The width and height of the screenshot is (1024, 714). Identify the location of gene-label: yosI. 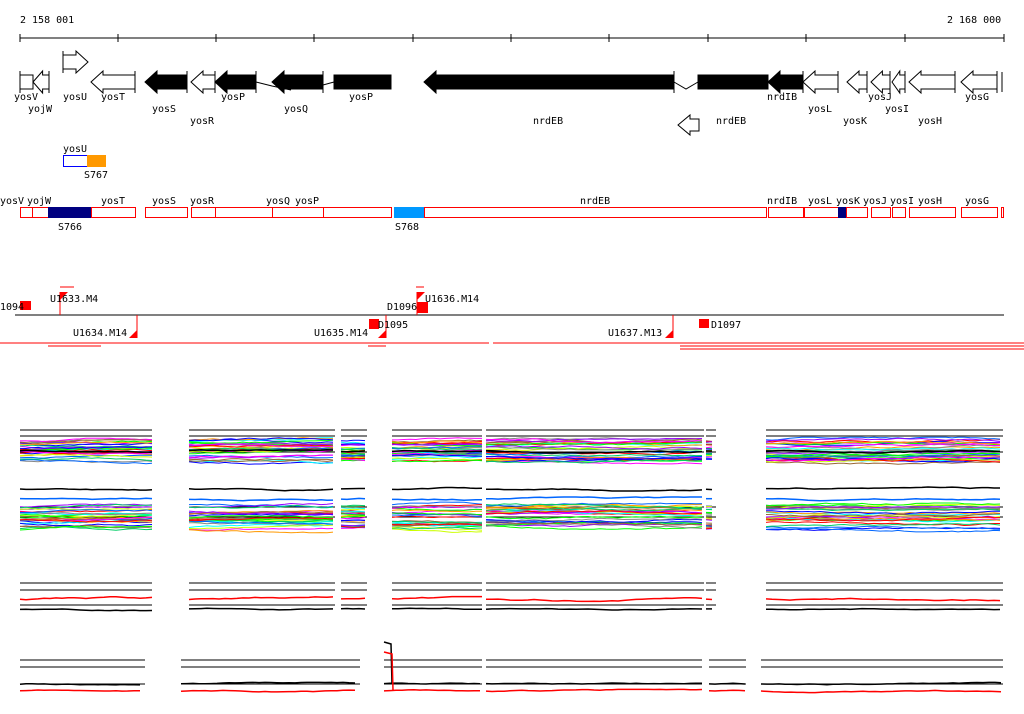
(897, 109).